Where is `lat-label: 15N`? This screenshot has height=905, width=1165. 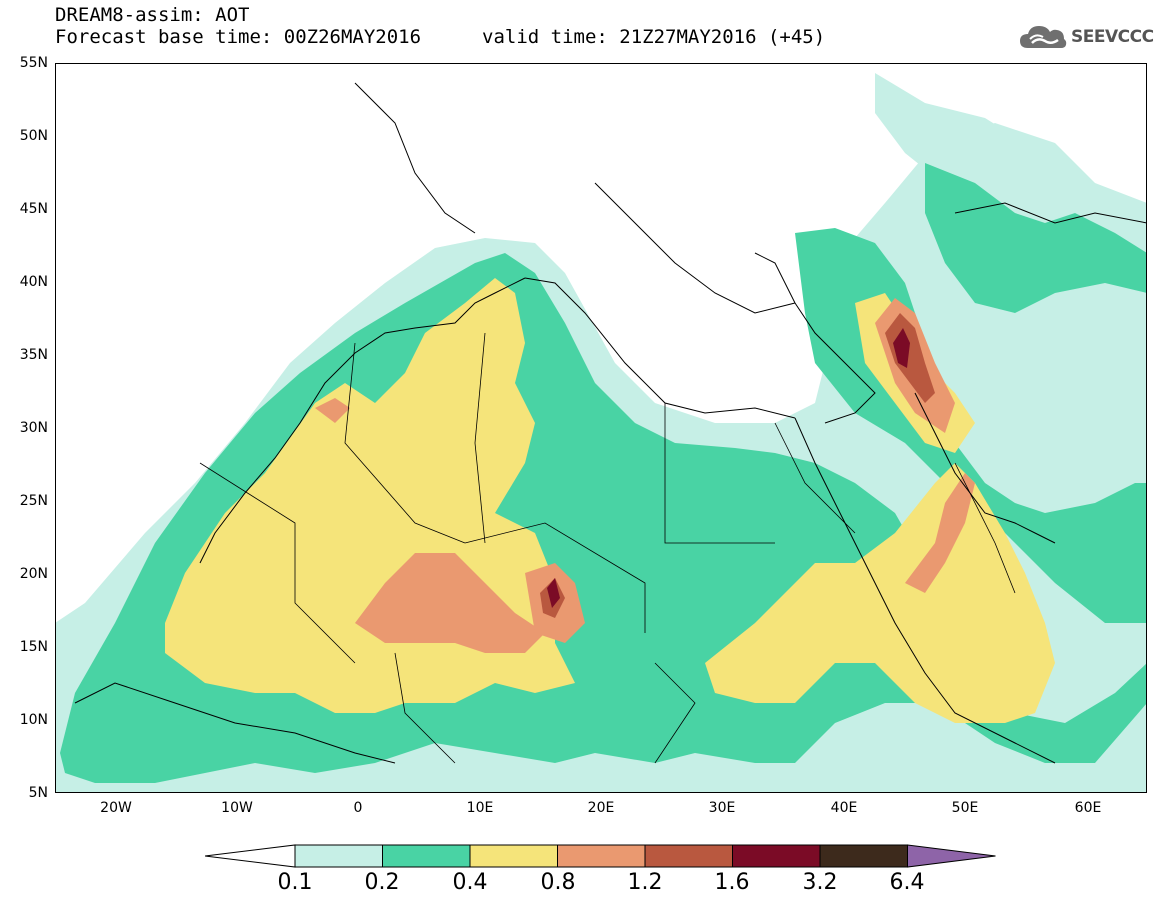 lat-label: 15N is located at coordinates (33, 647).